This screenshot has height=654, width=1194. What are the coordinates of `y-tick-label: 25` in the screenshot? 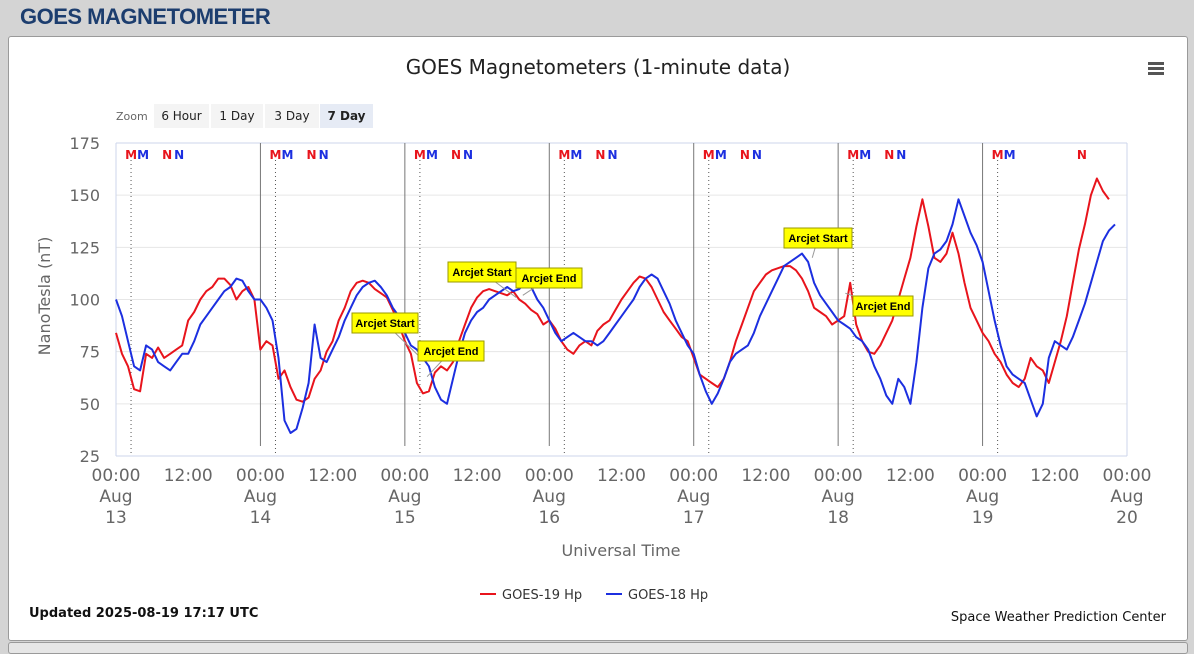 It's located at (90, 456).